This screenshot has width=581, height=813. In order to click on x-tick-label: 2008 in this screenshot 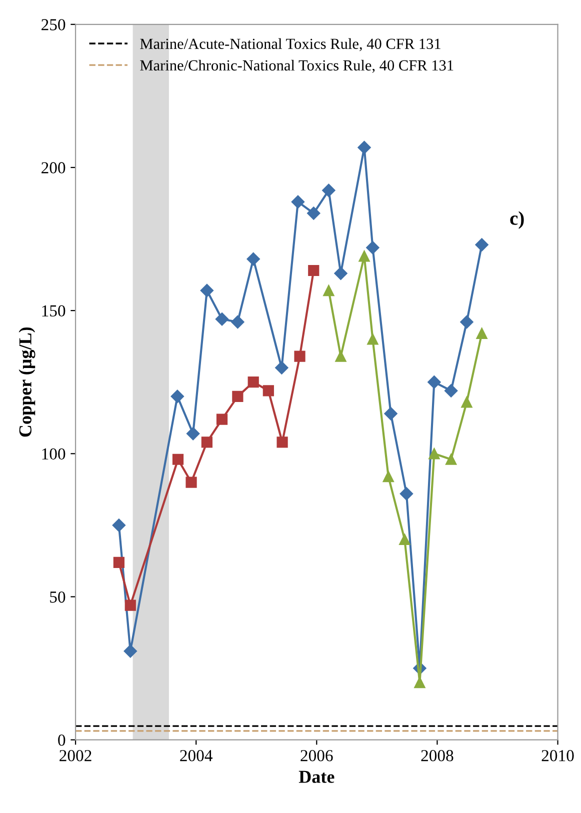, I will do `click(437, 756)`.